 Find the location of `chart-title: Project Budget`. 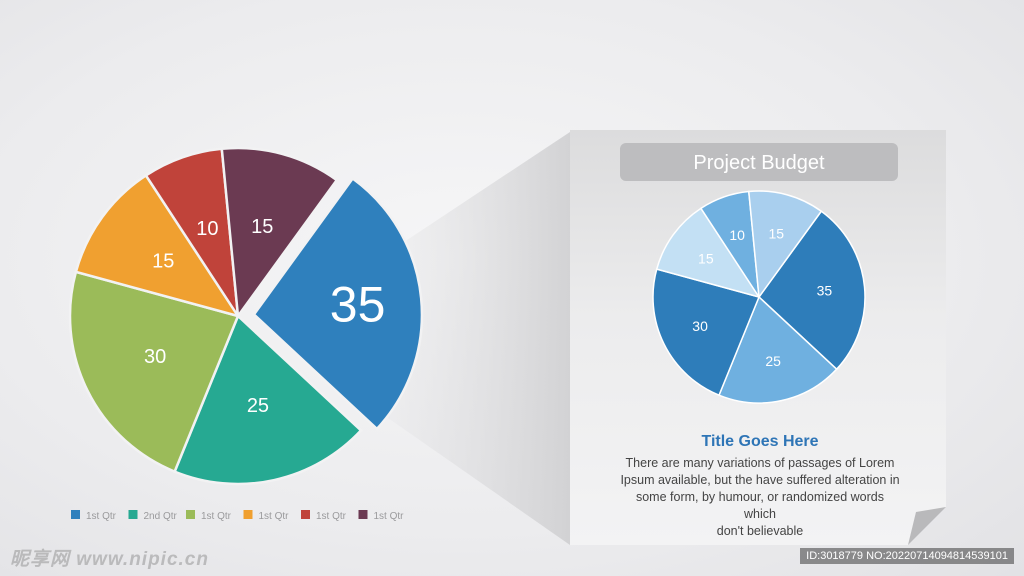

chart-title: Project Budget is located at coordinates (759, 163).